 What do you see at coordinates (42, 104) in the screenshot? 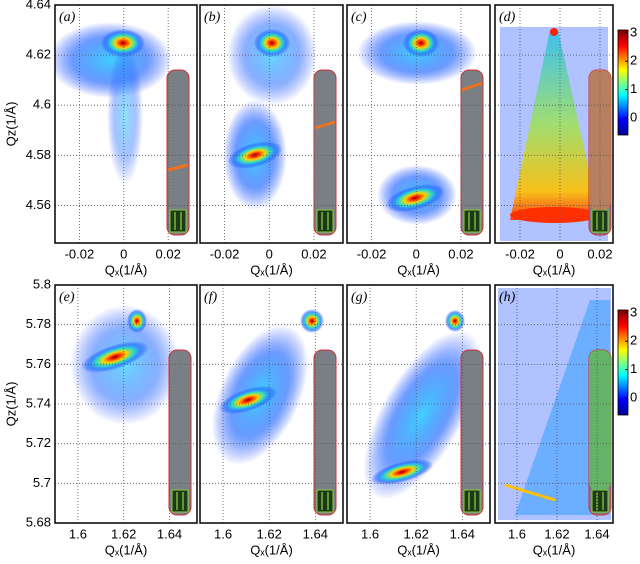
I see `y-tick-label: 4.6` at bounding box center [42, 104].